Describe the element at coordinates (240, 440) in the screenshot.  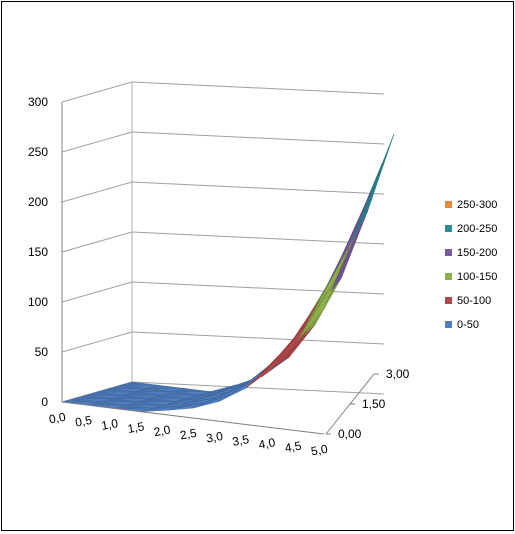
I see `x-tick-label: 3,5` at that location.